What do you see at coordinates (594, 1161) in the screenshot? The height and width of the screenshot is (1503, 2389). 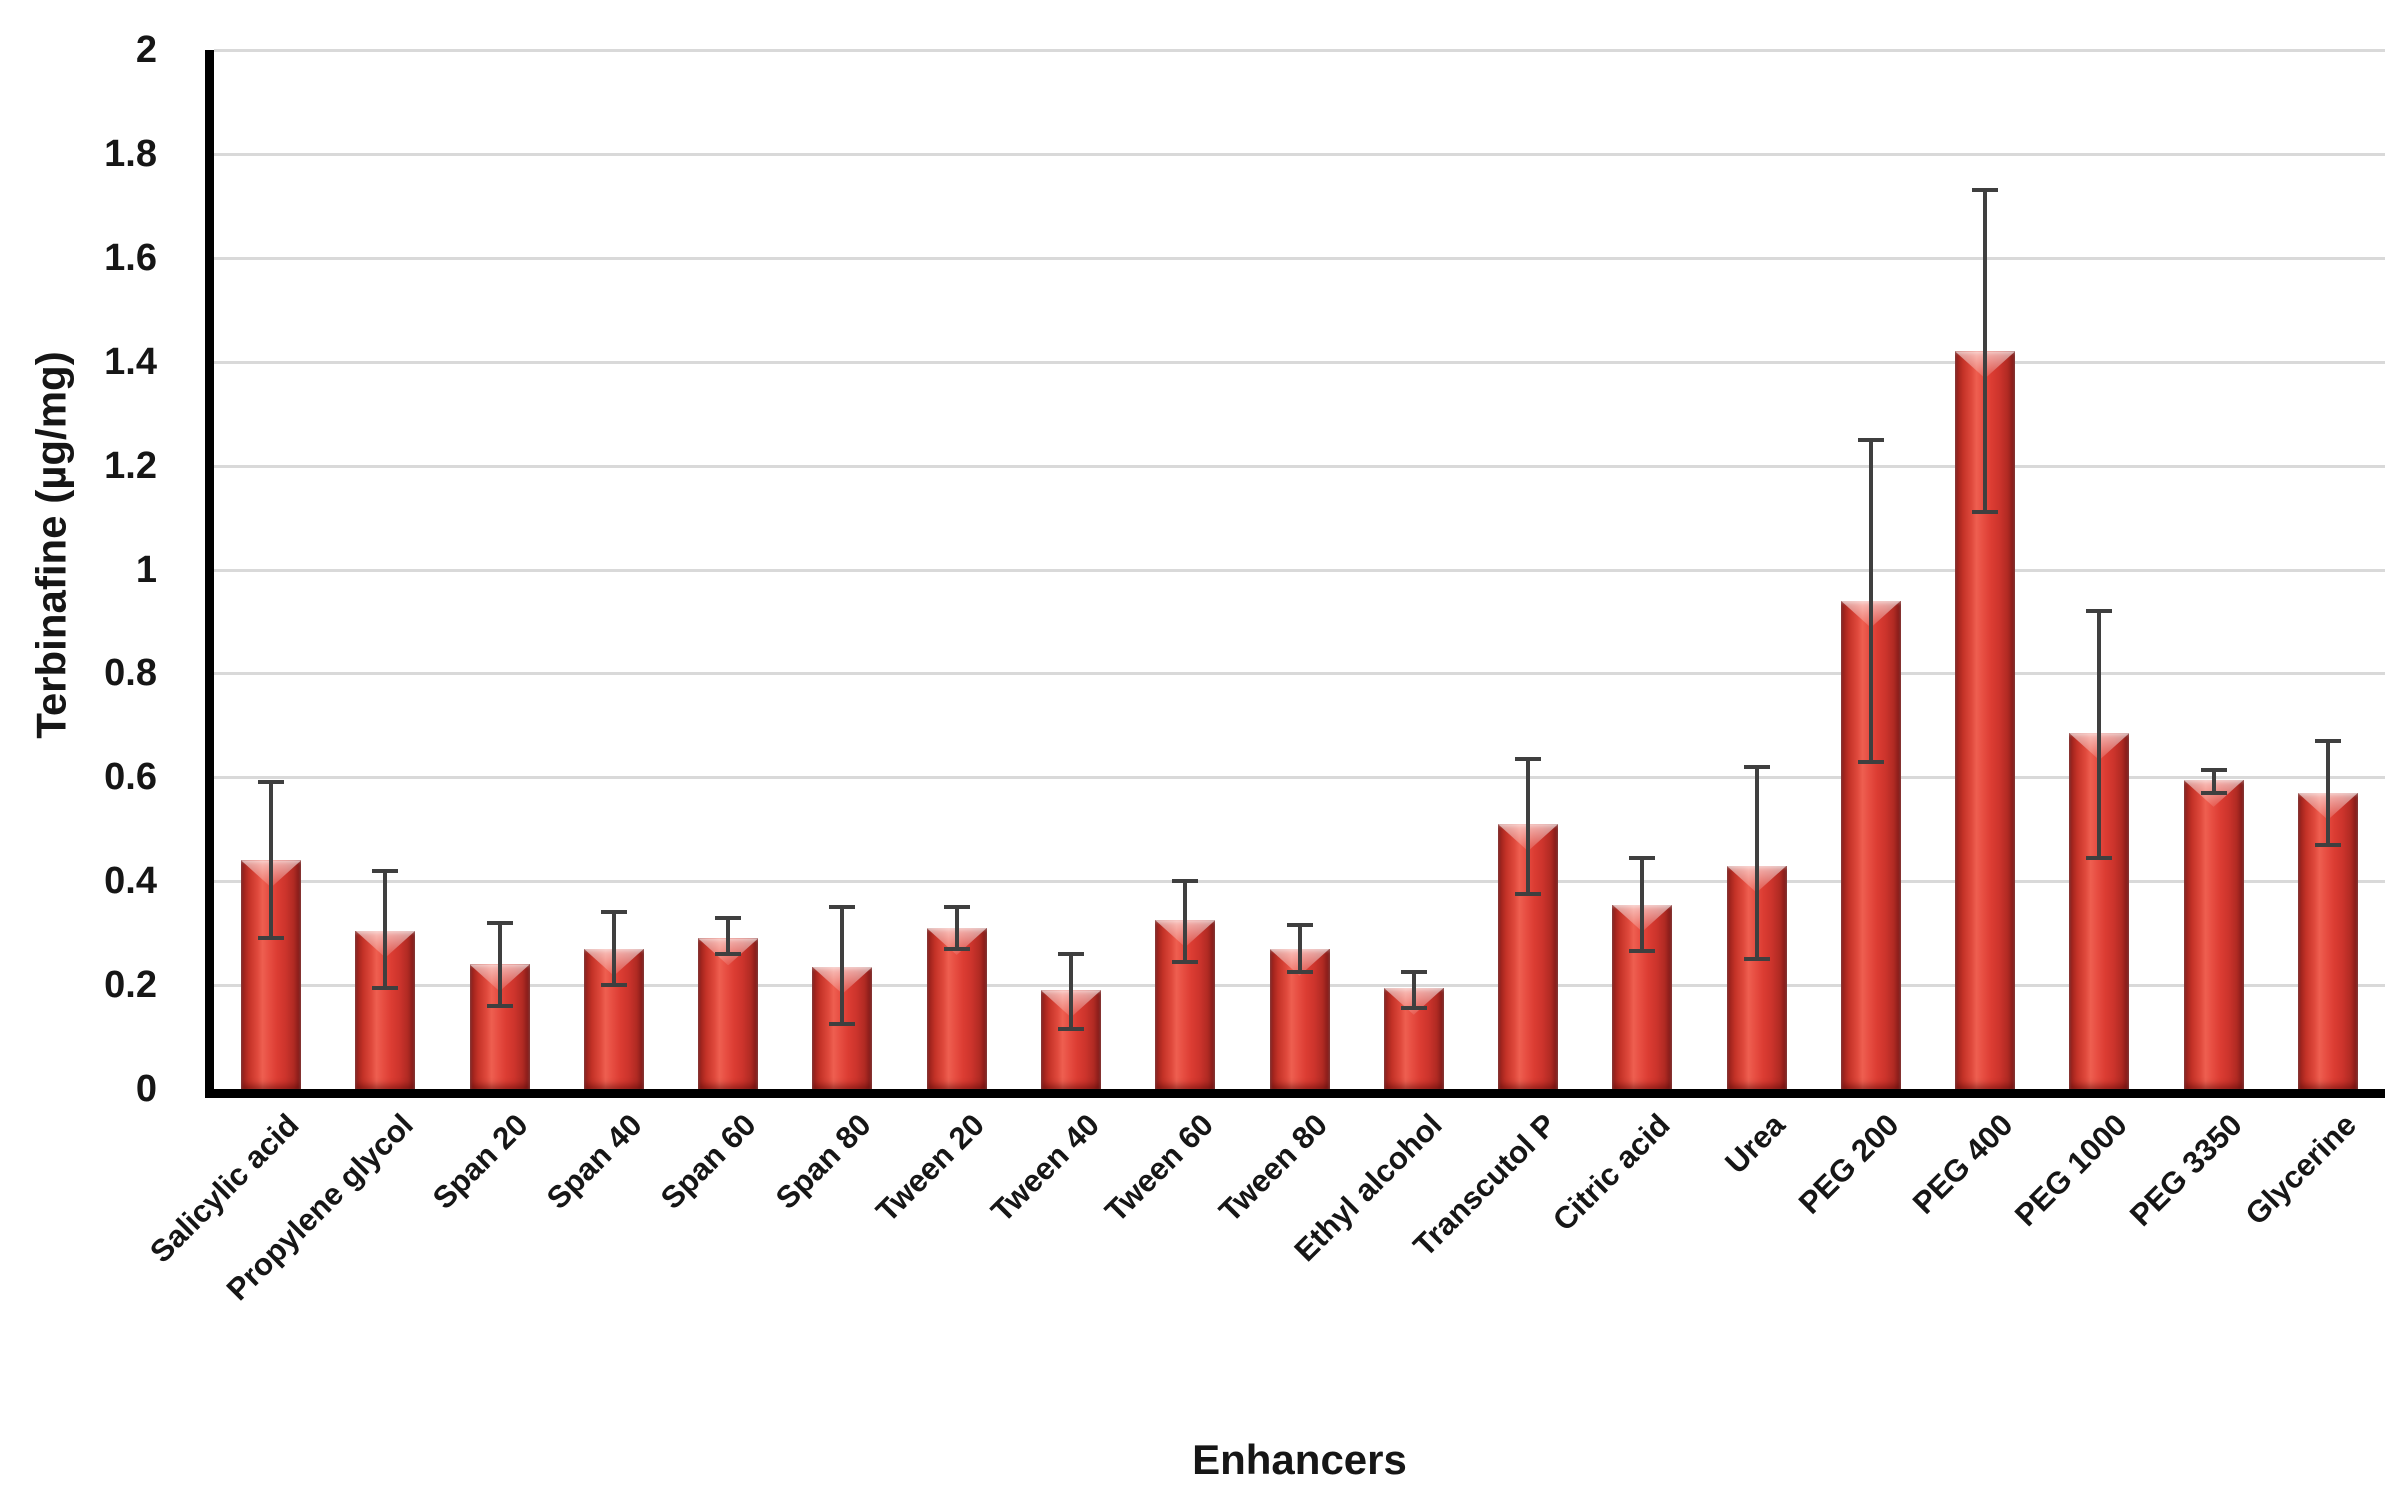 I see `x-category-label: Span 40` at bounding box center [594, 1161].